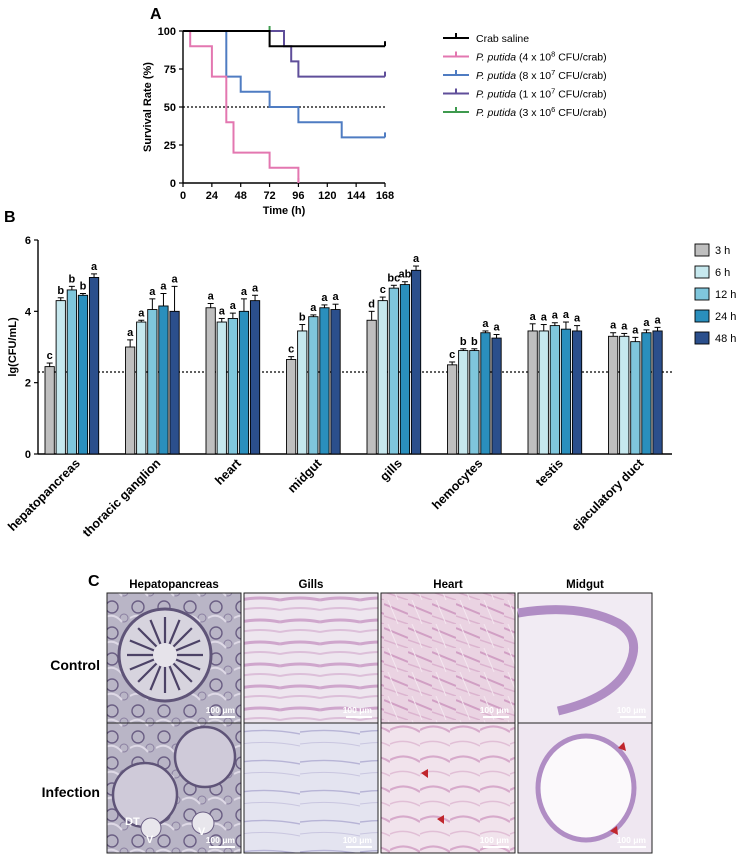  I want to click on x-tick-label: 24, so click(212, 196).